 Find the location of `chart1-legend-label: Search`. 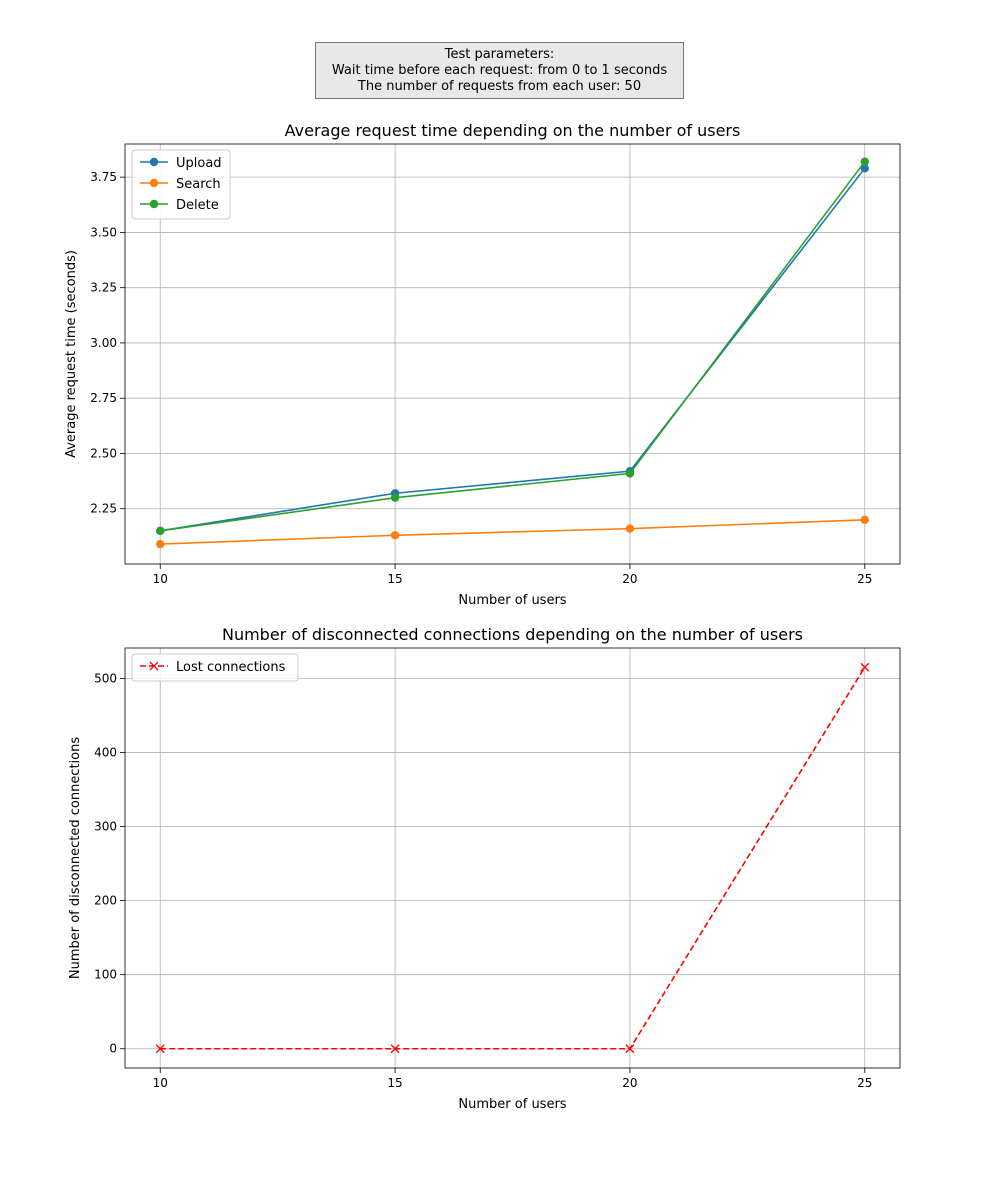

chart1-legend-label: Search is located at coordinates (198, 184).